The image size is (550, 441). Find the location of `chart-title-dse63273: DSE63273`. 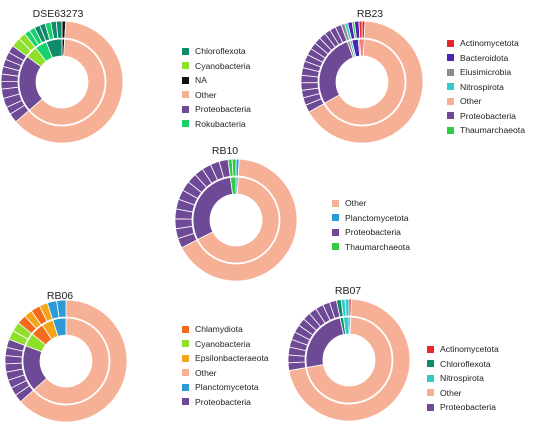

chart-title-dse63273: DSE63273 is located at coordinates (58, 14).